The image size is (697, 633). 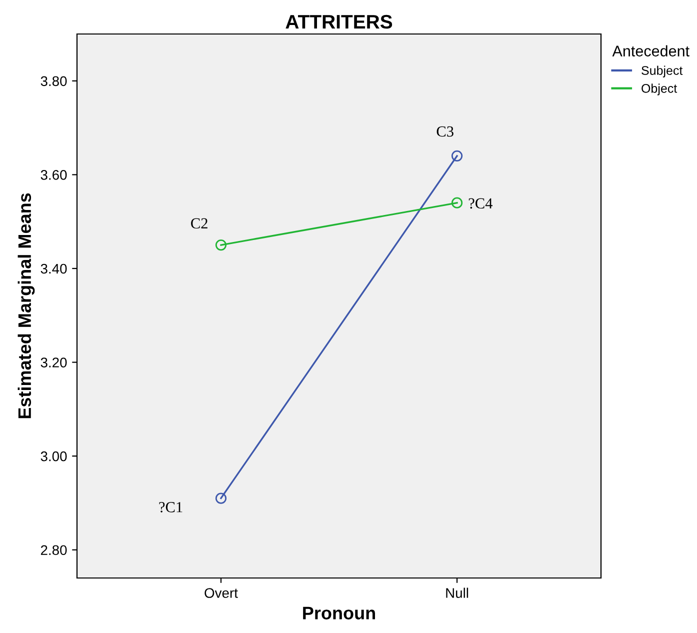 What do you see at coordinates (53, 175) in the screenshot?
I see `y-tick-label: 3.60` at bounding box center [53, 175].